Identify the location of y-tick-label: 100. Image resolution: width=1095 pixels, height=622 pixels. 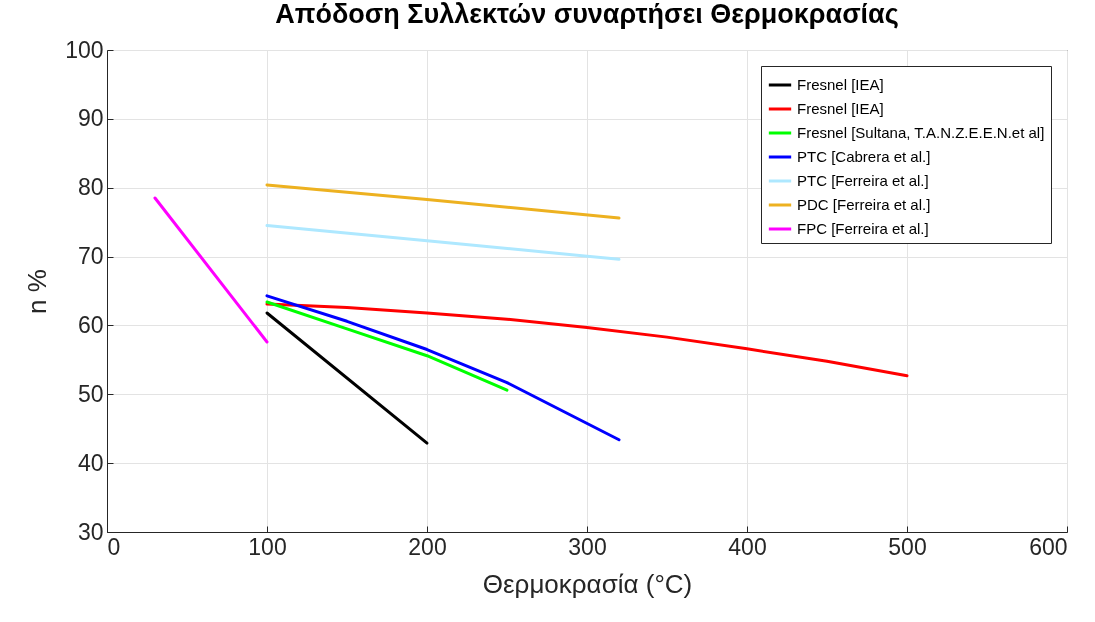
(84, 49).